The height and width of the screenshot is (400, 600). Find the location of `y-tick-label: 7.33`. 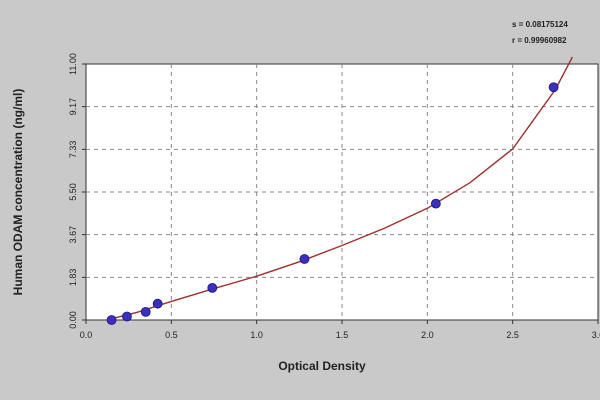

y-tick-label: 7.33 is located at coordinates (73, 150).